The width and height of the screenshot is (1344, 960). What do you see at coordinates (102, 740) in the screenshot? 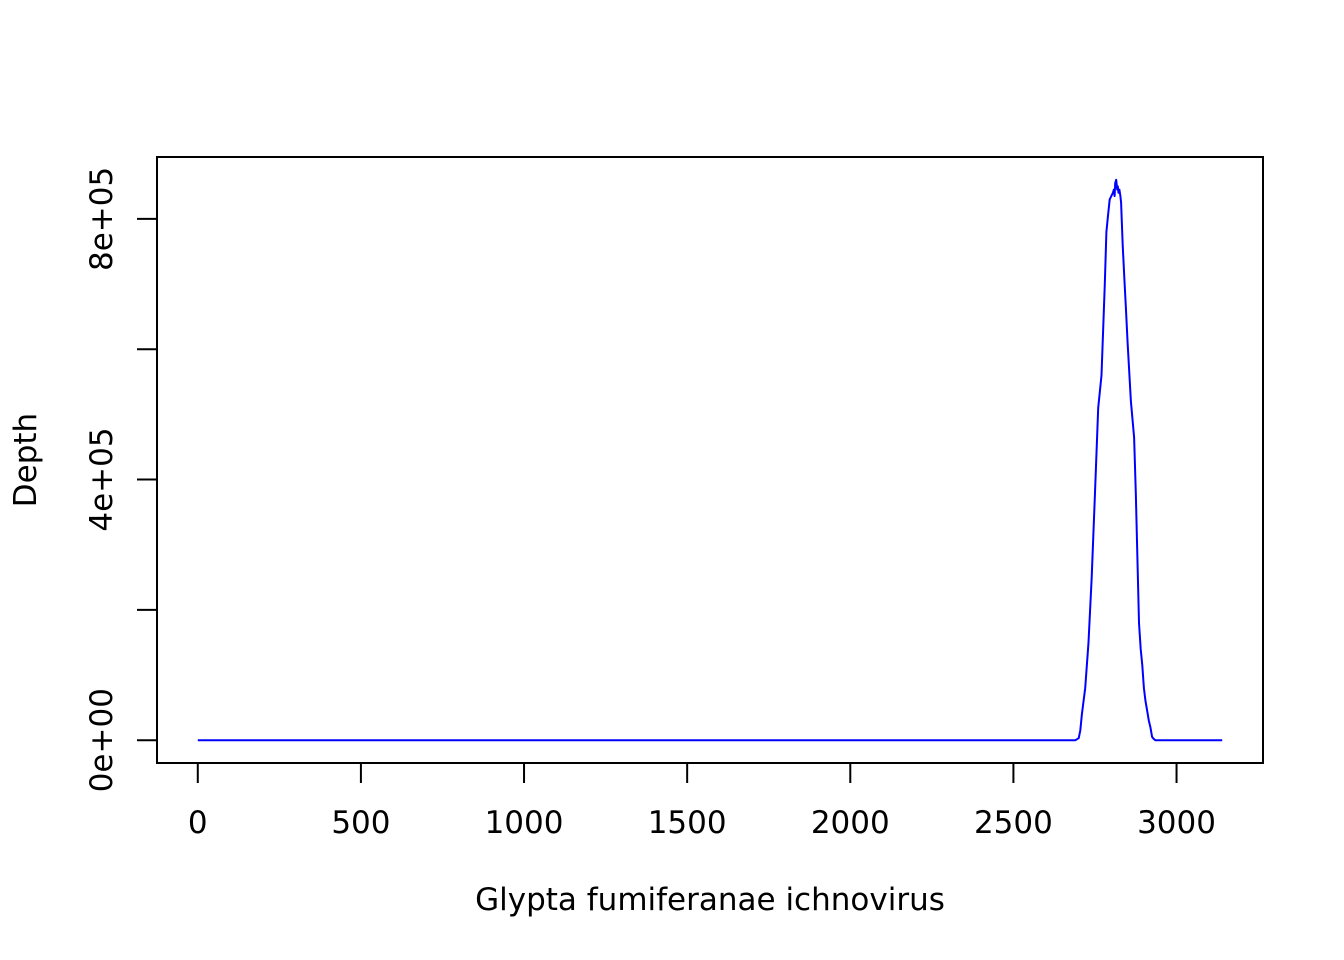
I see `y-tick-label: 0e+00` at bounding box center [102, 740].